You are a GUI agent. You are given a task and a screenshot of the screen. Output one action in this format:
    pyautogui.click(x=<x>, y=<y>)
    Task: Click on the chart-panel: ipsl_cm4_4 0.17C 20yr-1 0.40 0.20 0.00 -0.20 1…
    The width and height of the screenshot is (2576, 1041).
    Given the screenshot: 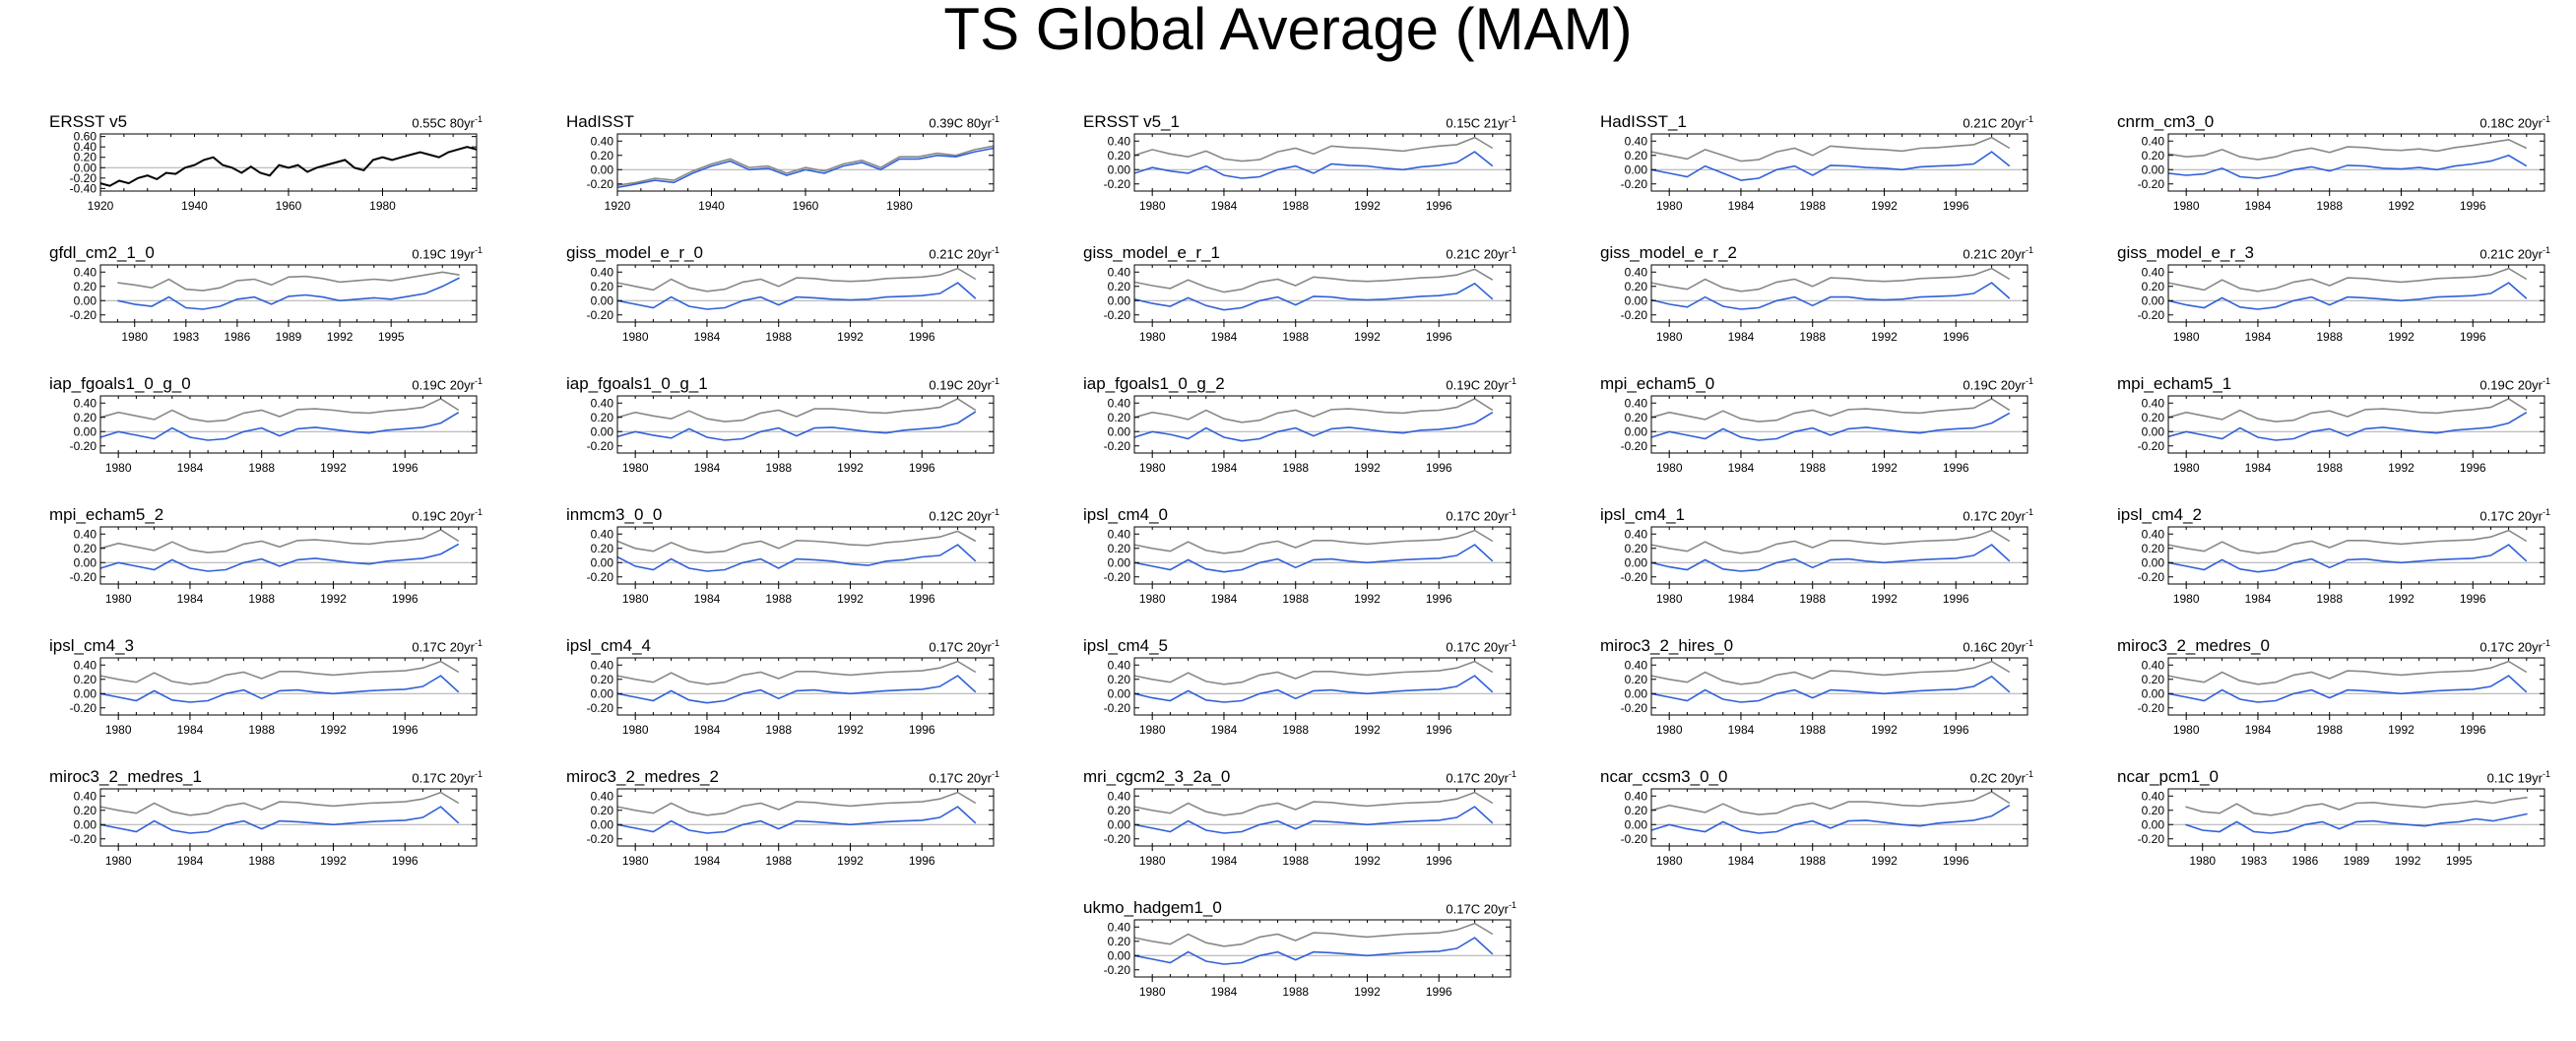 What is the action you would take?
    pyautogui.click(x=782, y=697)
    